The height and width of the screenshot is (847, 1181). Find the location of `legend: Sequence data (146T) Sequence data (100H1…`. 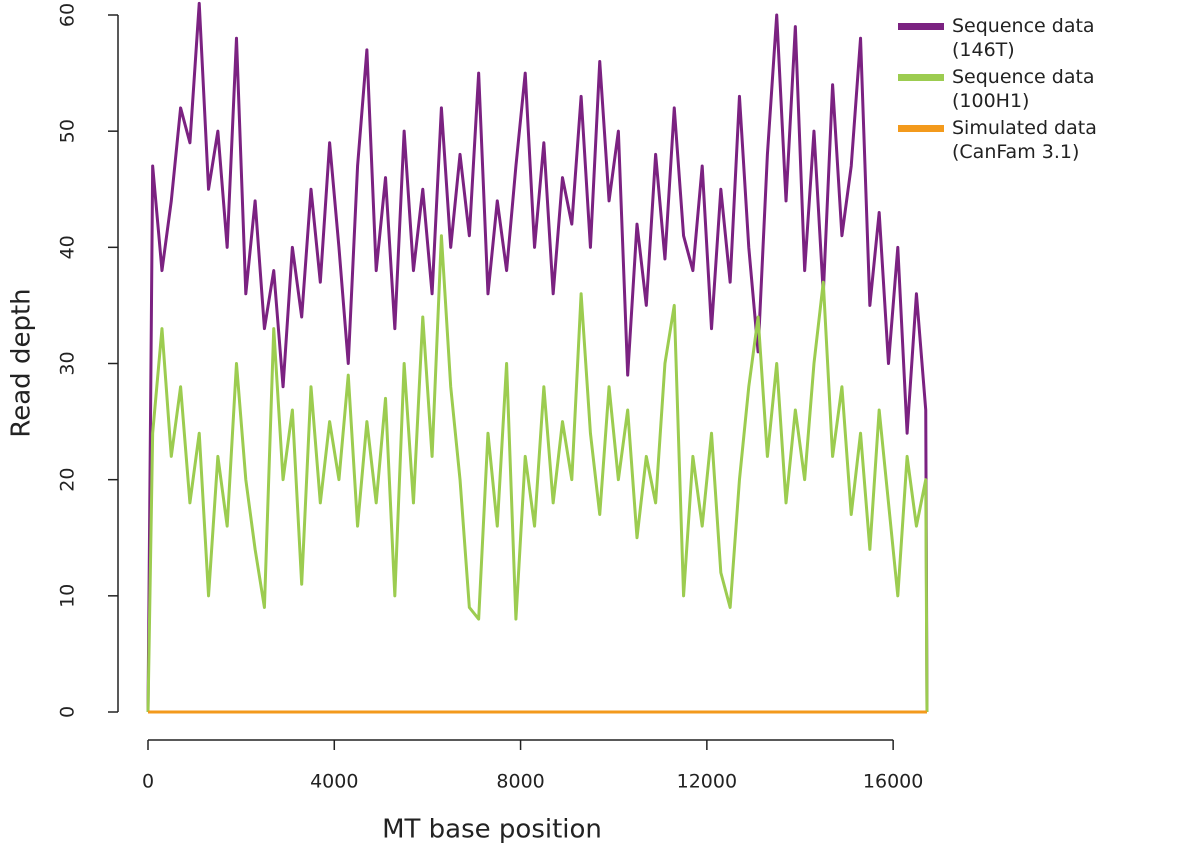

legend: Sequence data (146T) Sequence data (100H1… is located at coordinates (1000, 90).